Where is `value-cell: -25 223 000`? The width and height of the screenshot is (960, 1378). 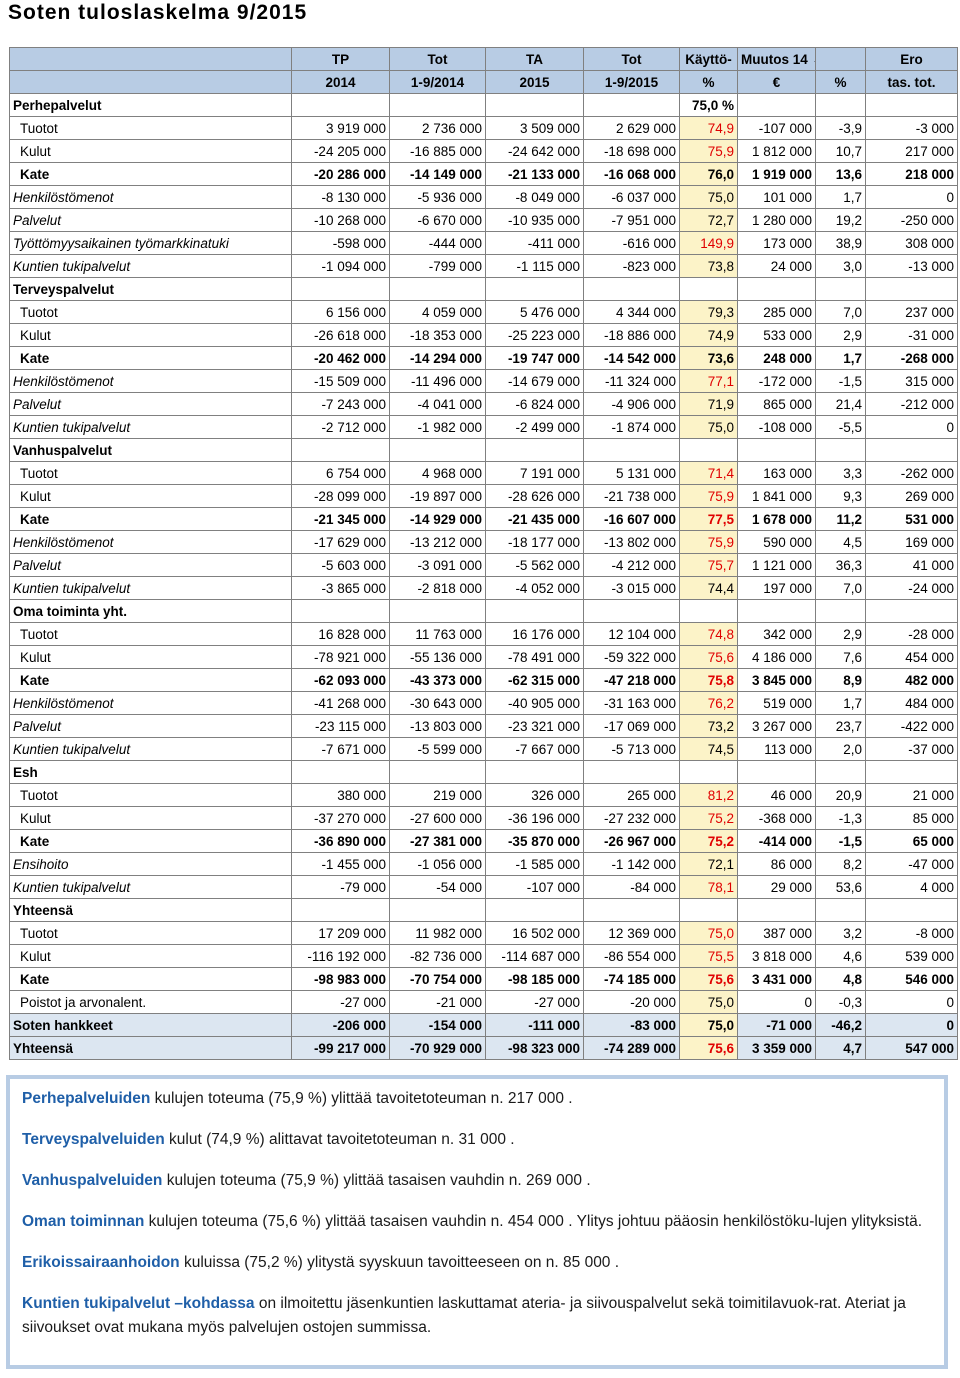 value-cell: -25 223 000 is located at coordinates (534, 335).